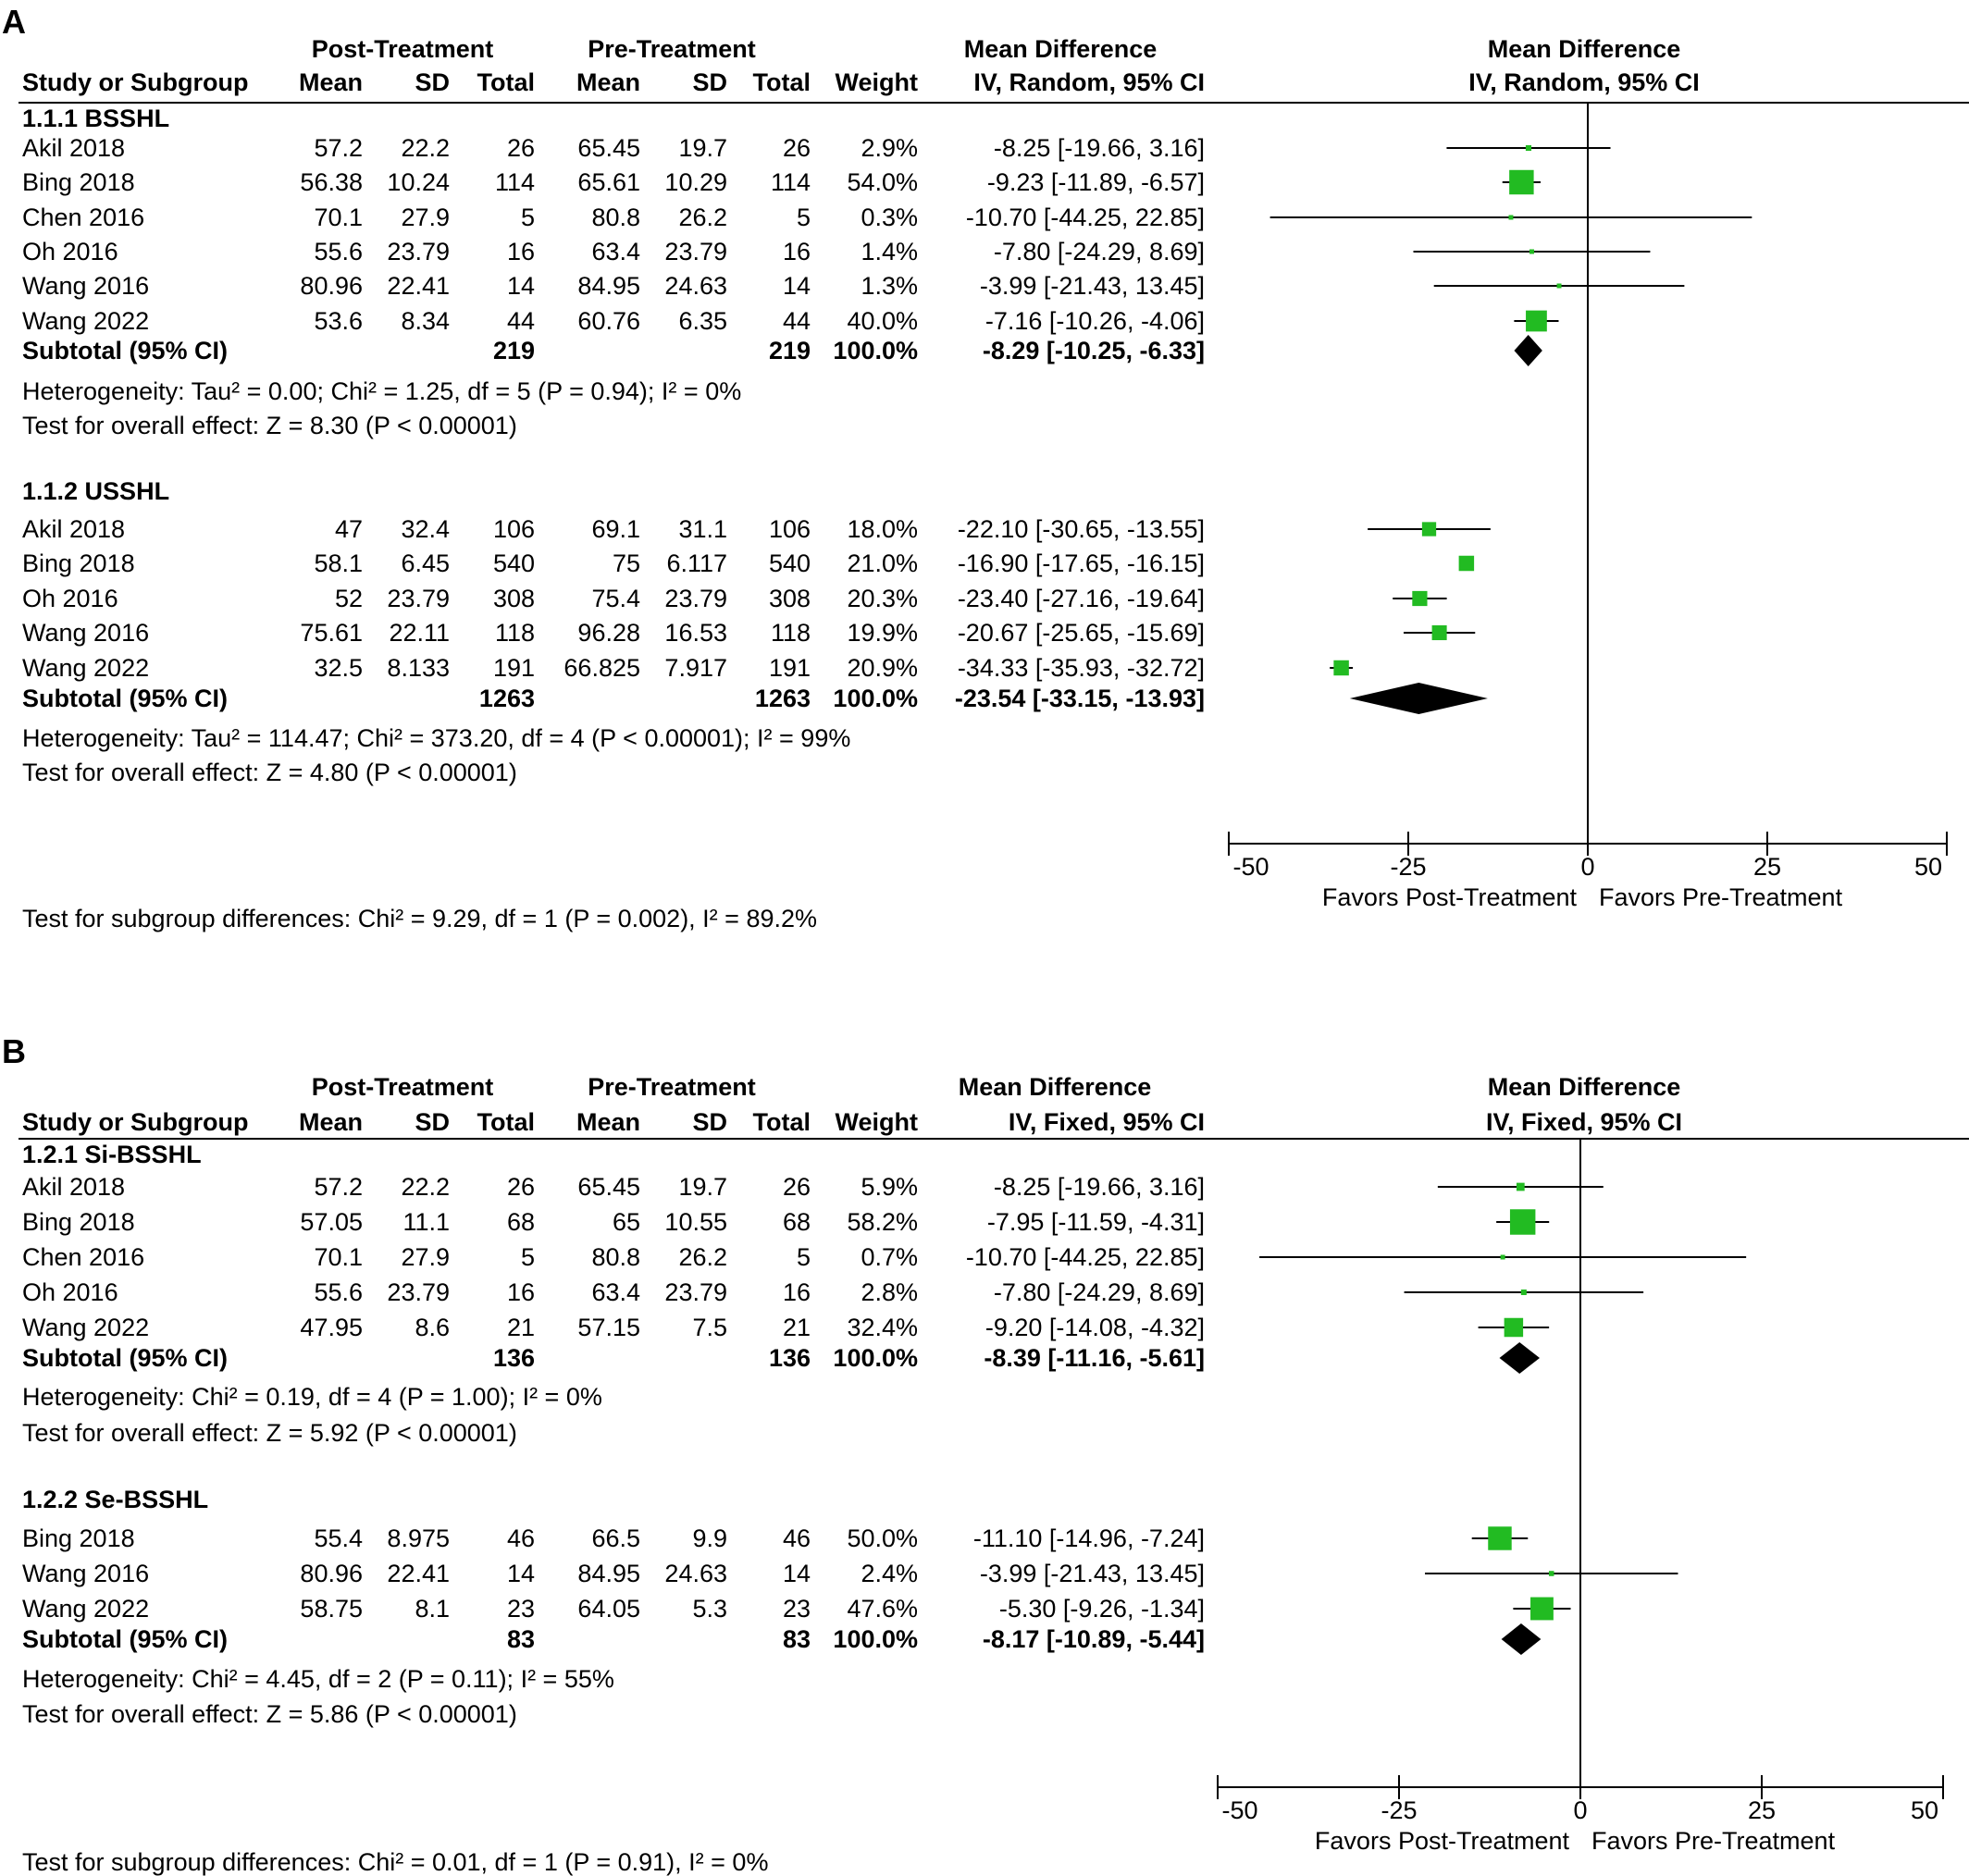 The image size is (1969, 1876). I want to click on post-total: 44, so click(521, 321).